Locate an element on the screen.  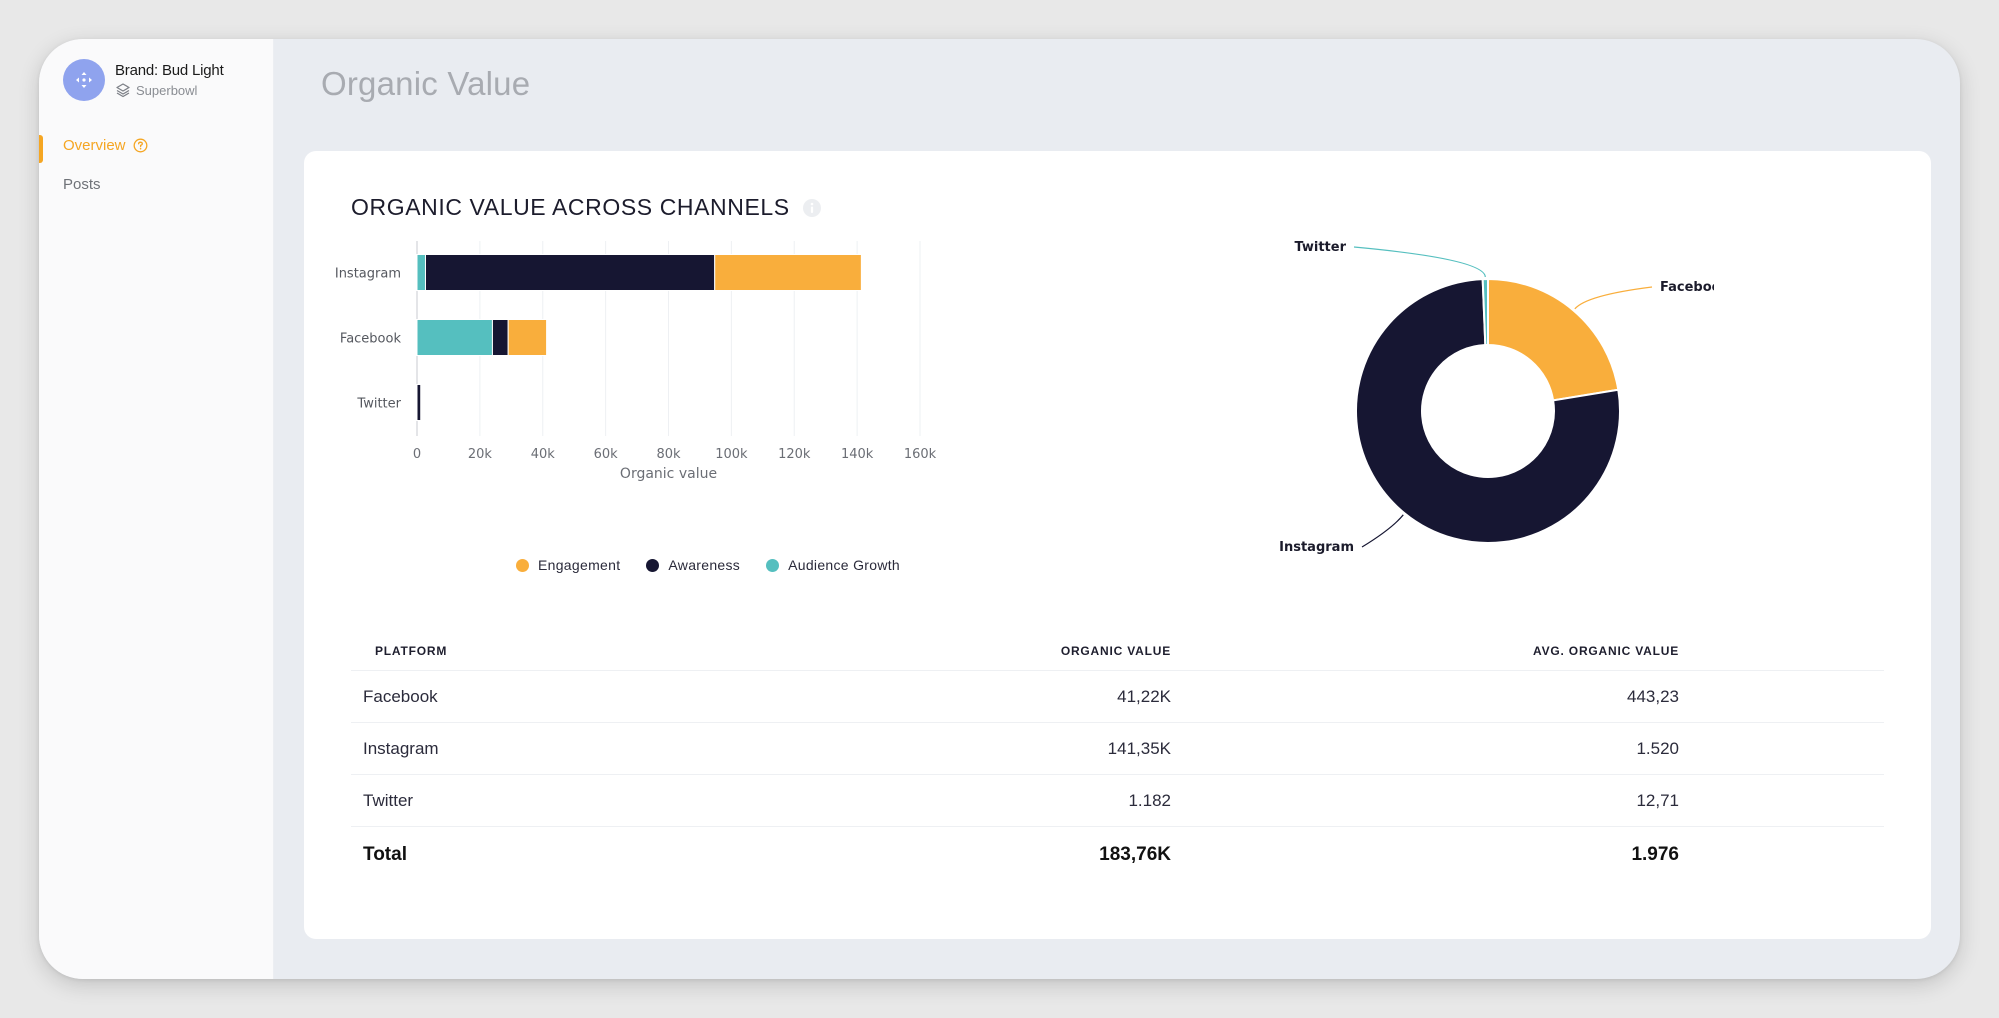
sidebar-item-label: Overview is located at coordinates (94, 145).